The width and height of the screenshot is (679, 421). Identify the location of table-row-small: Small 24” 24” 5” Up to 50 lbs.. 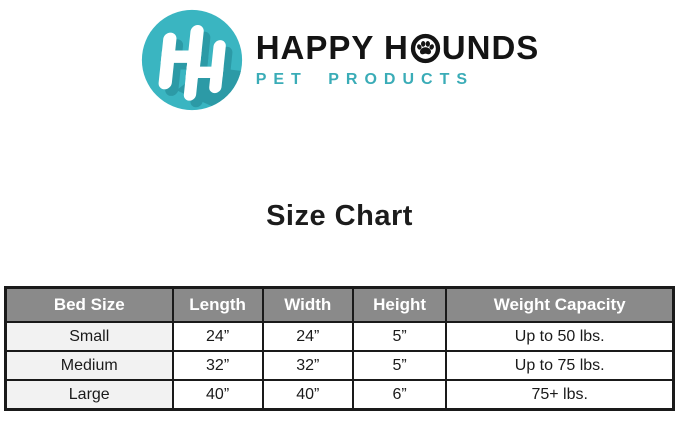
(339, 336).